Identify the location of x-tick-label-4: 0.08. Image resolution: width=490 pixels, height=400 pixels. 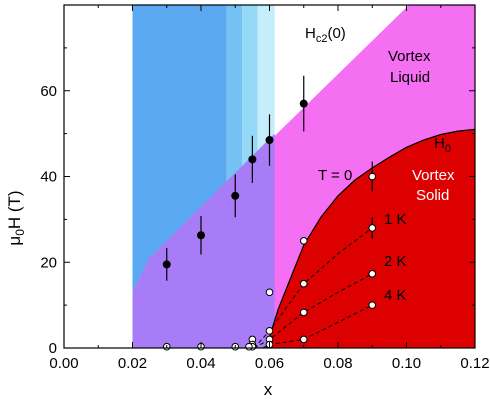
(337, 363).